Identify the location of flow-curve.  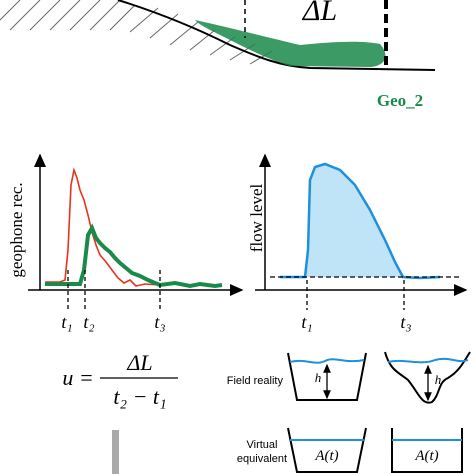
(360, 221).